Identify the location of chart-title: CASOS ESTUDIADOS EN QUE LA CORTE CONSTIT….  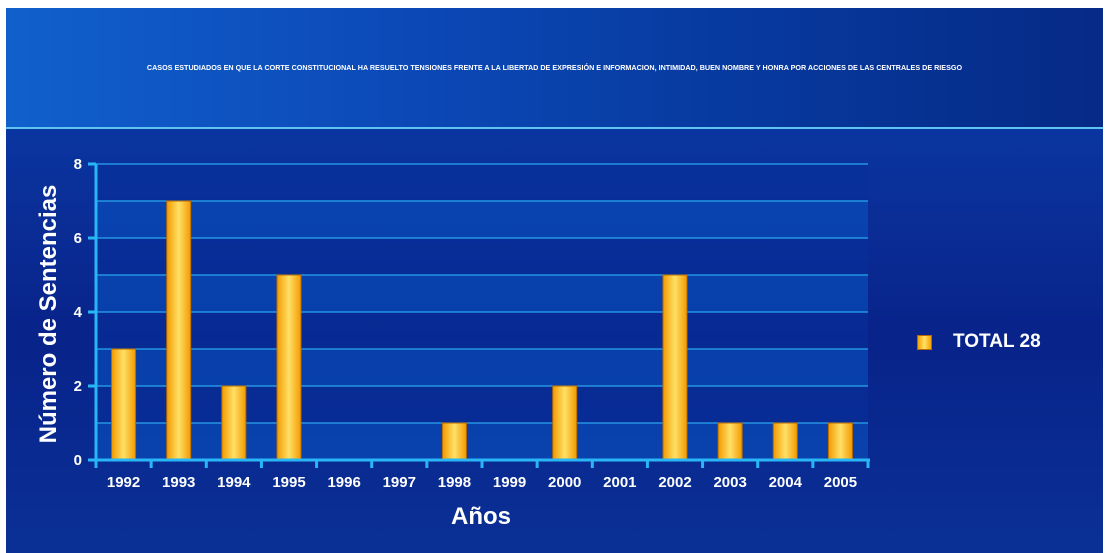
(554, 67).